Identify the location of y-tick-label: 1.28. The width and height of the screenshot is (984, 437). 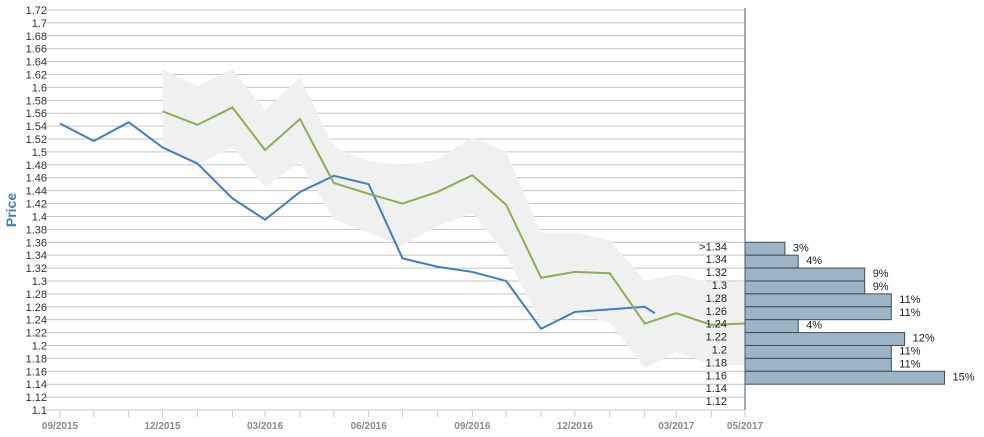
(36, 295).